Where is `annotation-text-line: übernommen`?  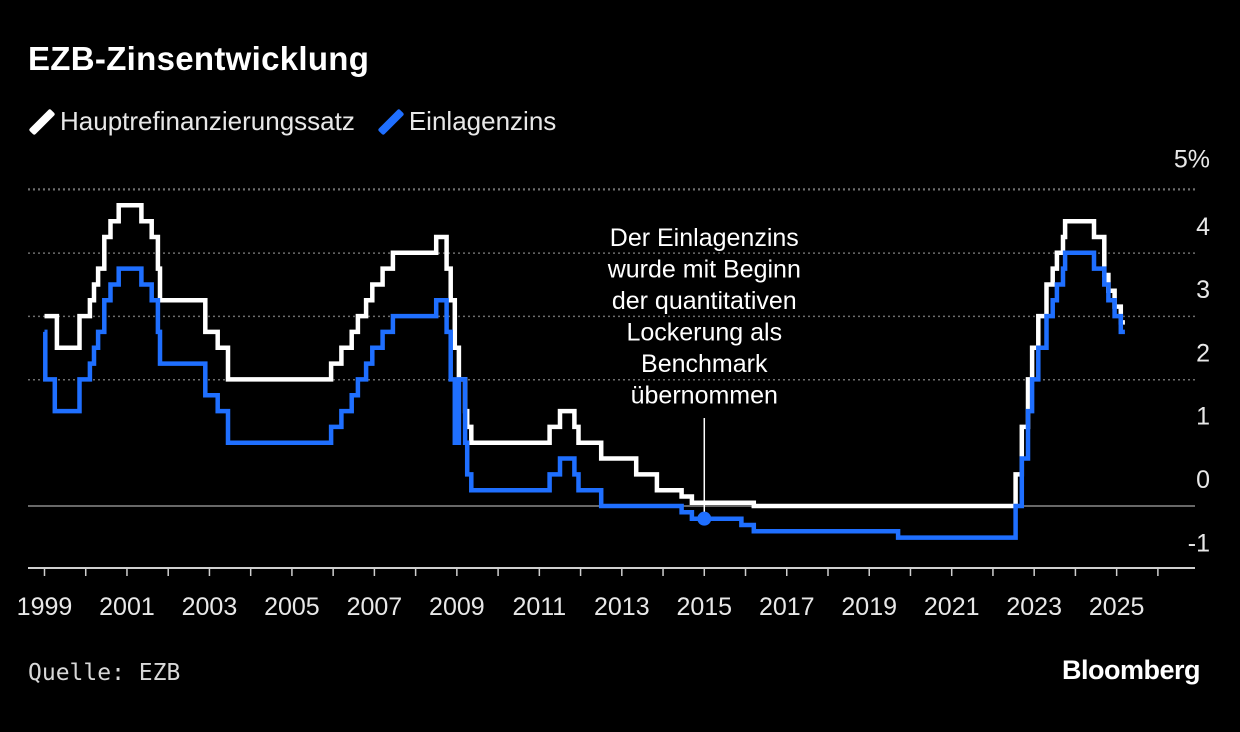 annotation-text-line: übernommen is located at coordinates (704, 396).